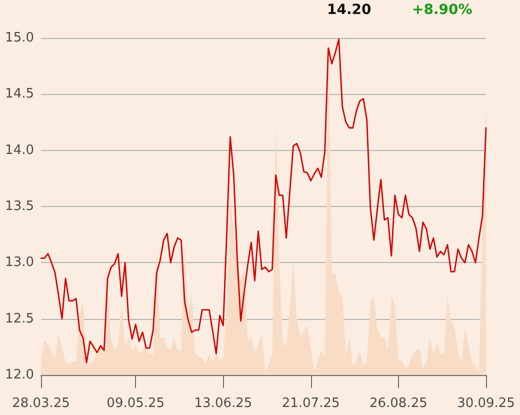 The width and height of the screenshot is (520, 415). Describe the element at coordinates (398, 403) in the screenshot. I see `x-tick-label: 26.08.25` at that location.